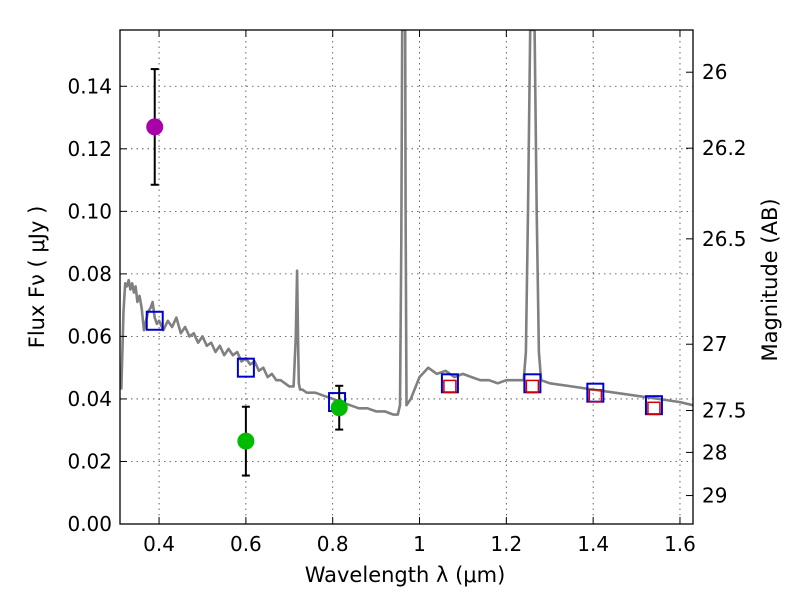 Image resolution: width=800 pixels, height=600 pixels. What do you see at coordinates (89, 86) in the screenshot?
I see `y-tick-label: 0.14` at bounding box center [89, 86].